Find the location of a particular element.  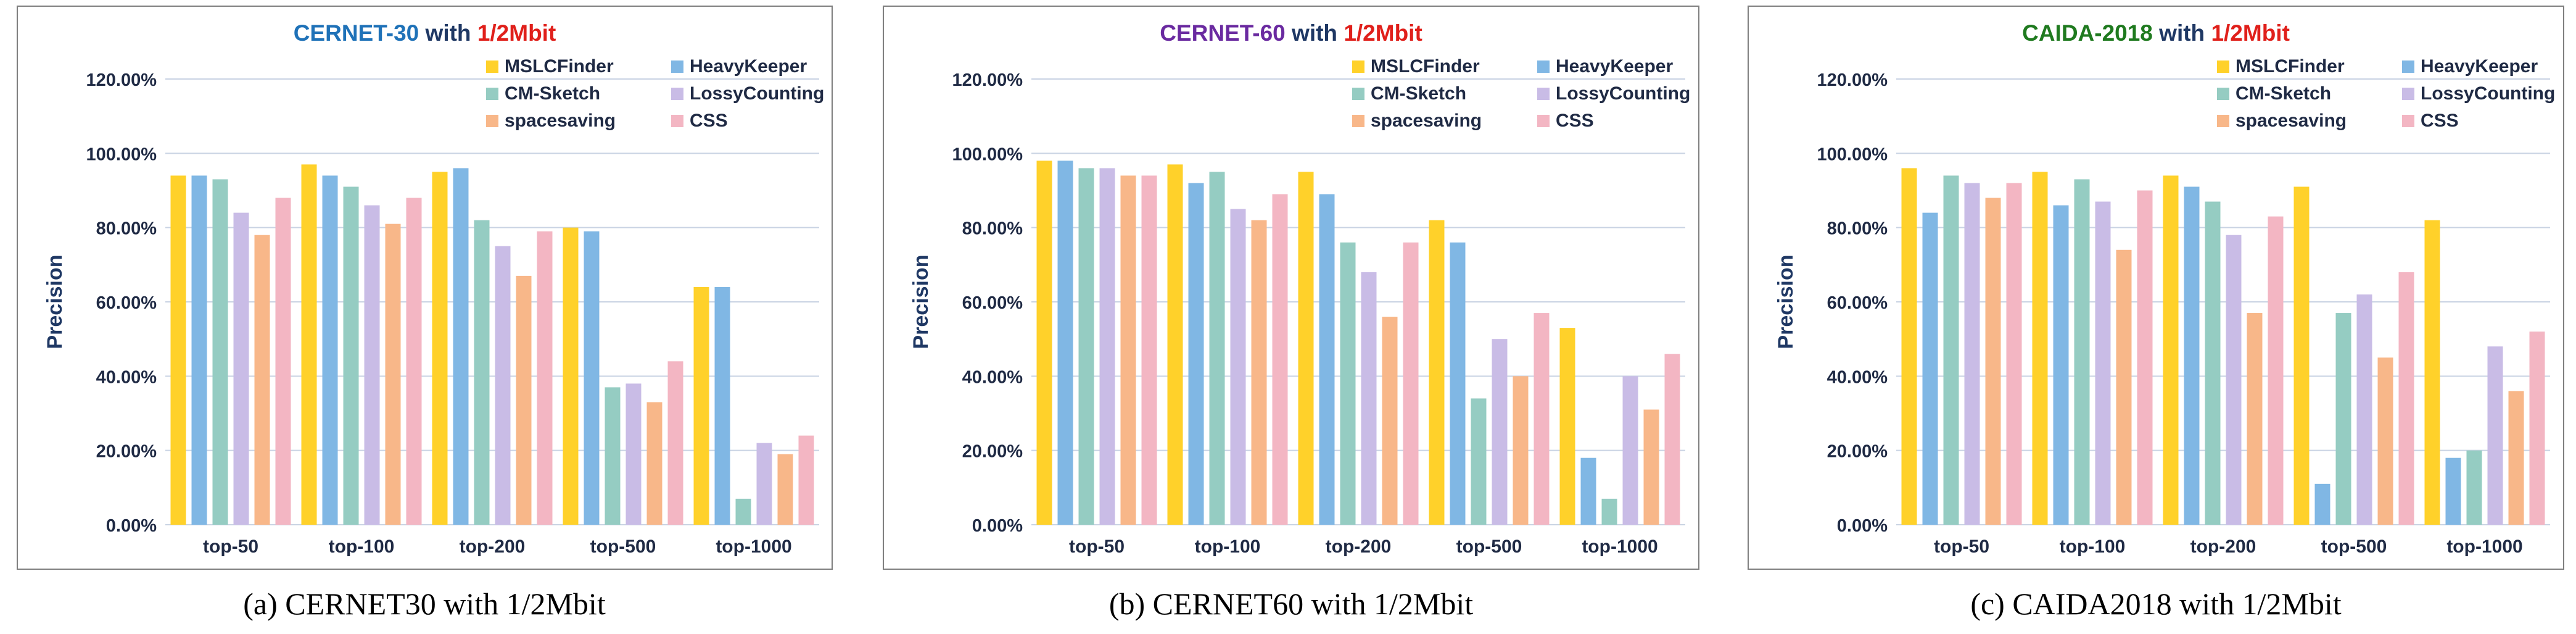

legend-label-cm-sketch: CM-Sketch is located at coordinates (1419, 93).